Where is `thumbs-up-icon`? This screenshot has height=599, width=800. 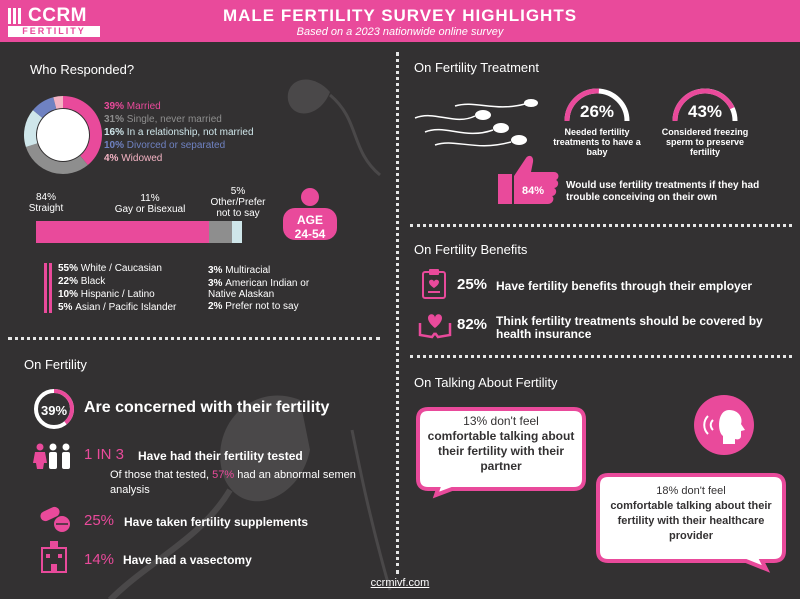
thumbs-up-icon is located at coordinates (528, 179).